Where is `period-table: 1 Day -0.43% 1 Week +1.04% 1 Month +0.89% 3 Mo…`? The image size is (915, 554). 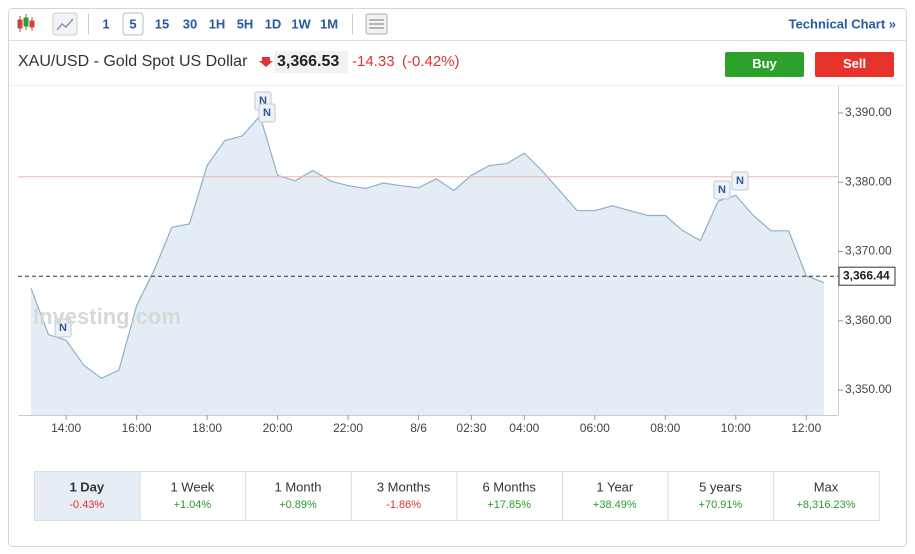
period-table: 1 Day -0.43% 1 Week +1.04% 1 Month +0.89% 3 Mo… is located at coordinates (457, 496).